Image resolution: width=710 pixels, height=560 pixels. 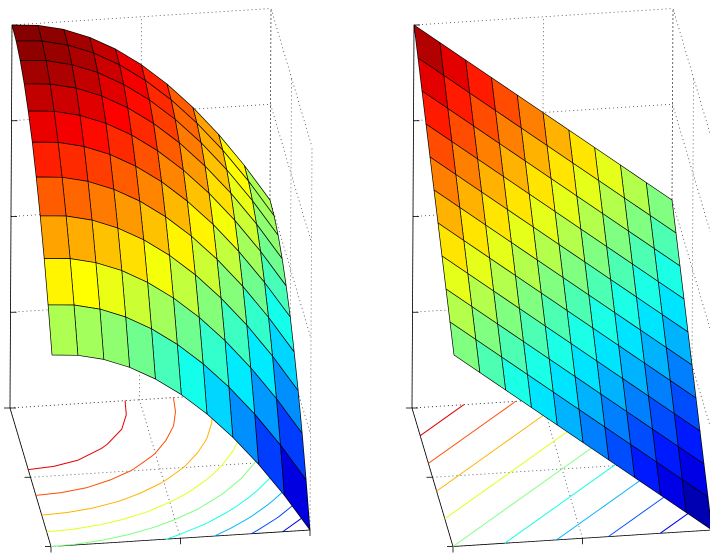 I want to click on x-axis, so click(x=581, y=538).